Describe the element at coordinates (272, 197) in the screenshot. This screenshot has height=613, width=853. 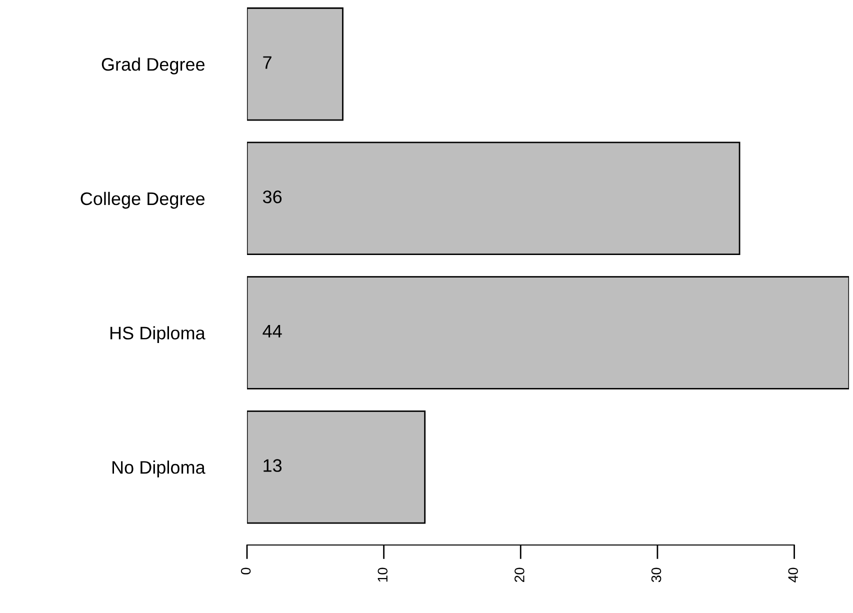
I see `data-label: 36` at that location.